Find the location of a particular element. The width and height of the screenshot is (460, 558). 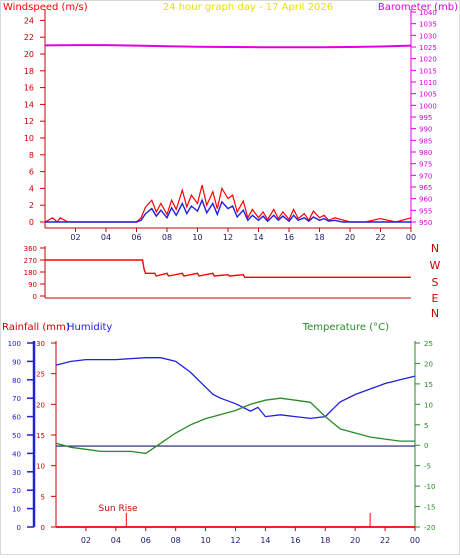

bottom-x-tick-label: 06 is located at coordinates (146, 540).